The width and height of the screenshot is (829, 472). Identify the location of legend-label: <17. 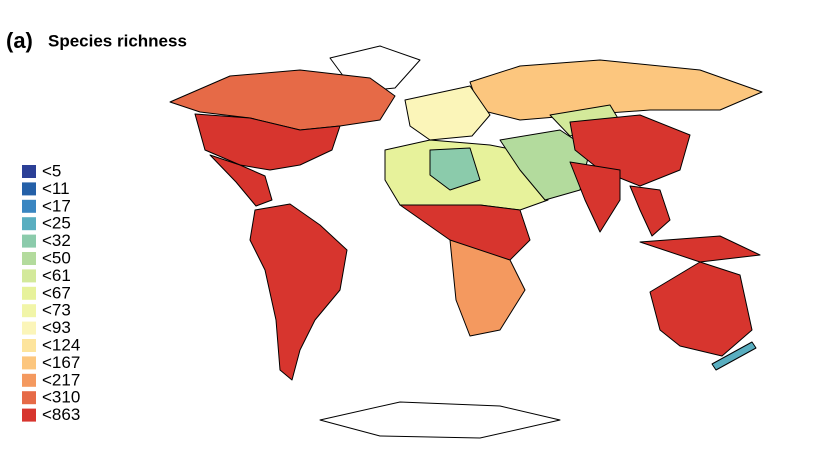
(56, 205).